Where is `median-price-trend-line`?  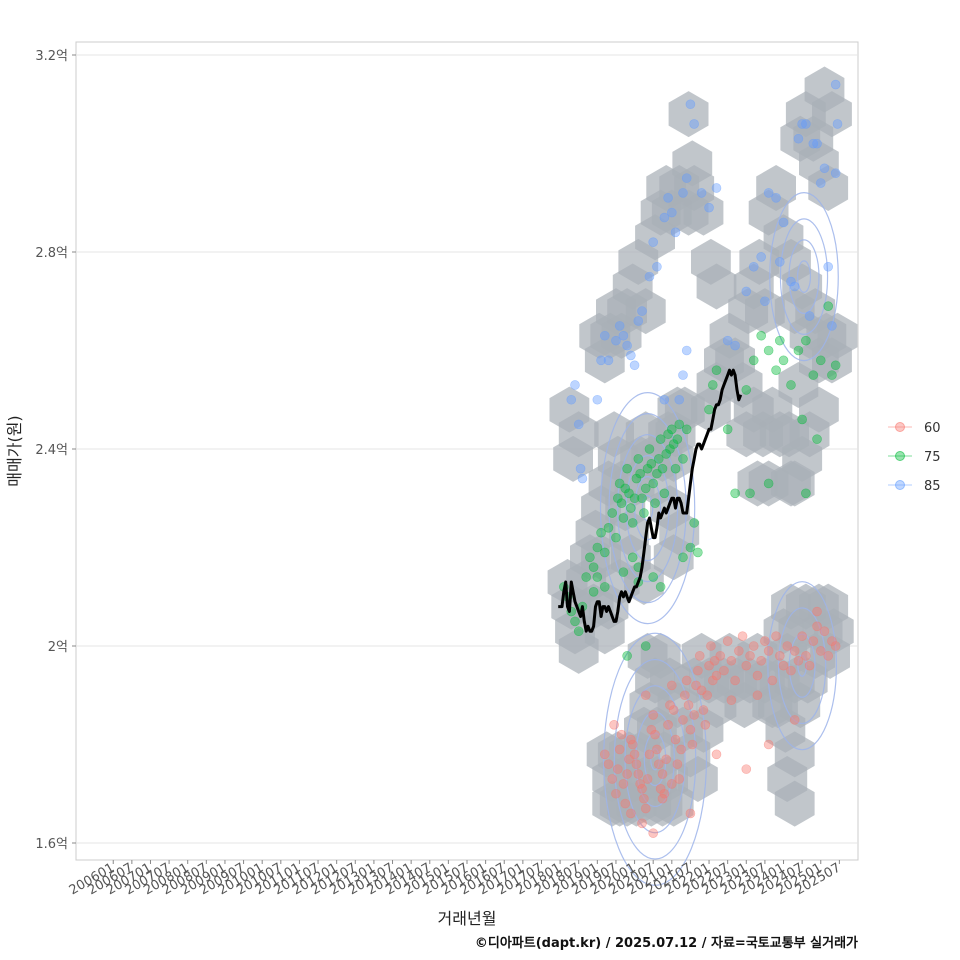
median-price-trend-line is located at coordinates (650, 500).